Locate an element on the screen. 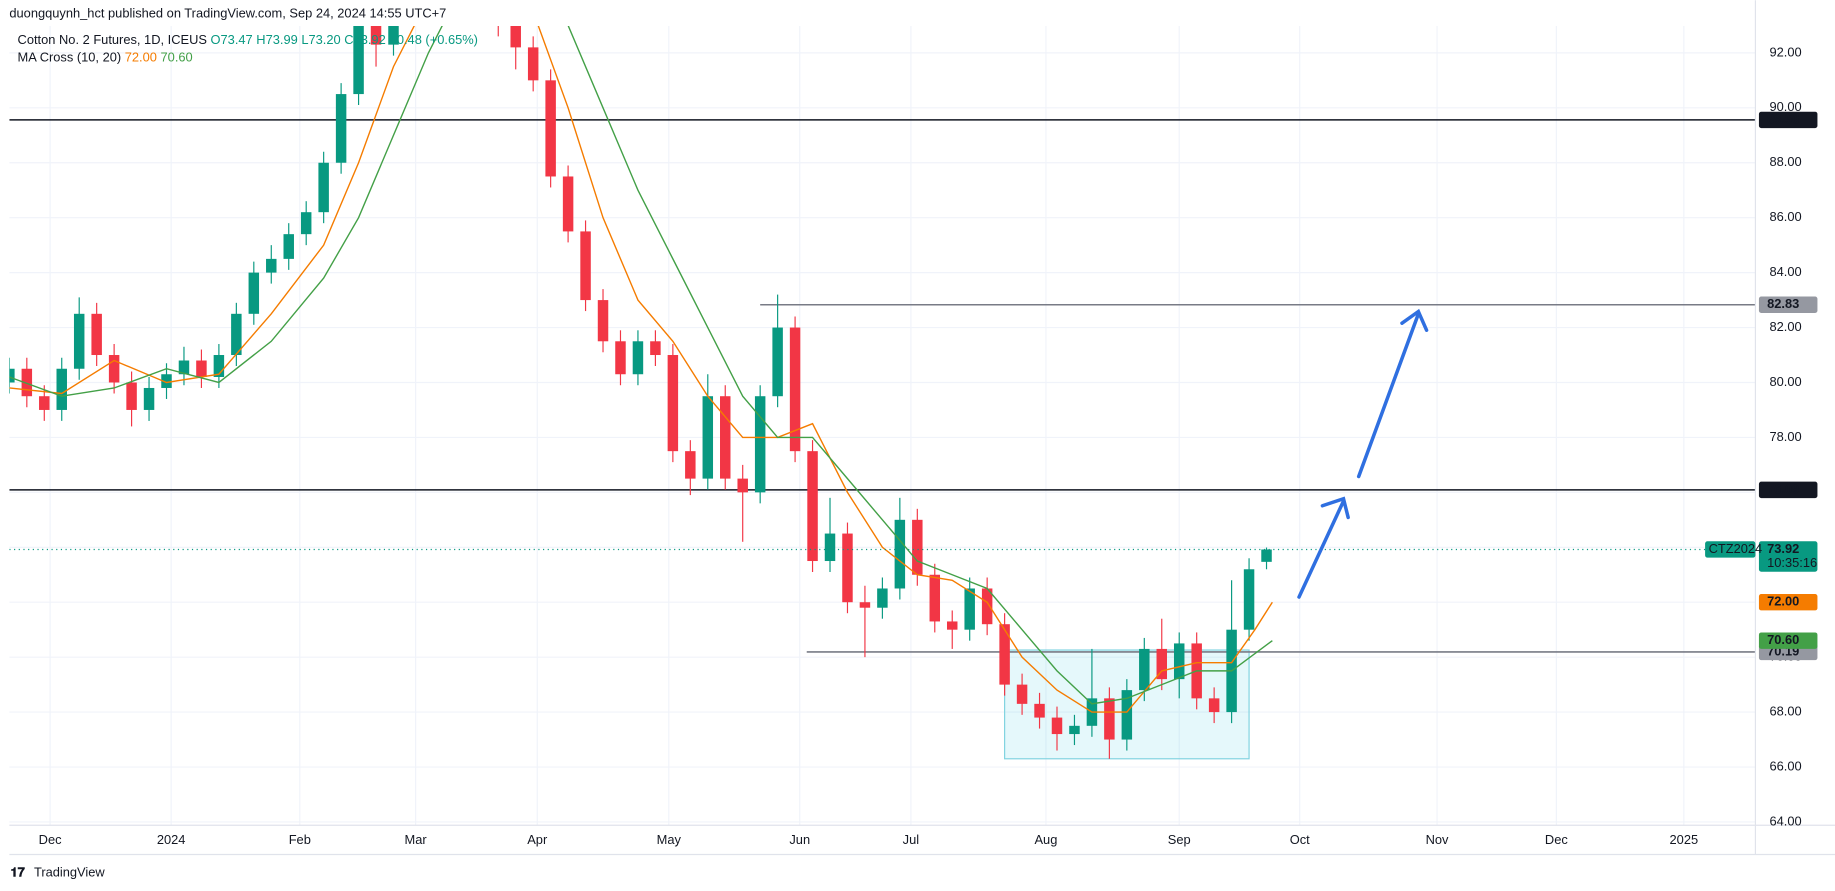 This screenshot has height=891, width=1835. legend-field: H73.99 is located at coordinates (276, 40).